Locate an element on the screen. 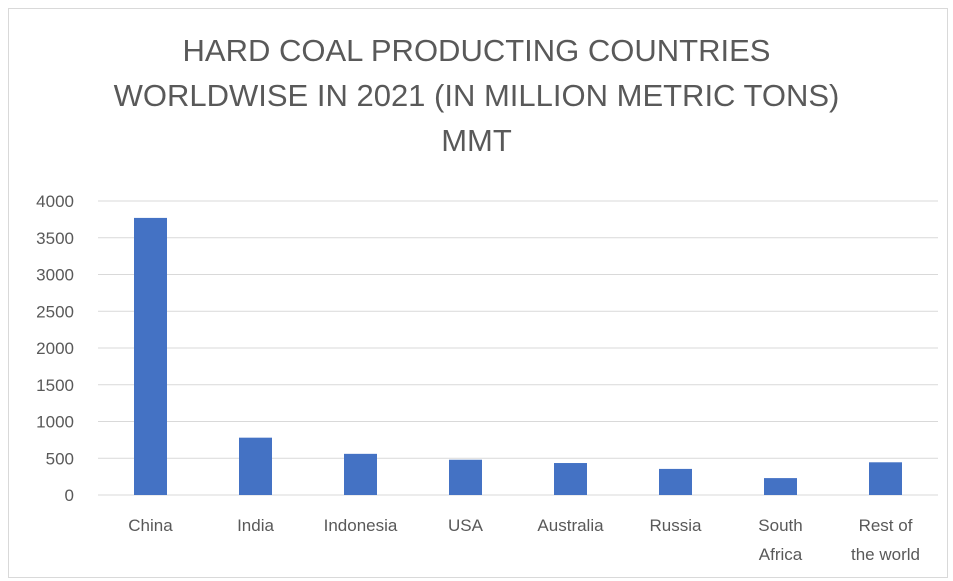 The height and width of the screenshot is (581, 953). y-tick-label: 2000 is located at coordinates (55, 348).